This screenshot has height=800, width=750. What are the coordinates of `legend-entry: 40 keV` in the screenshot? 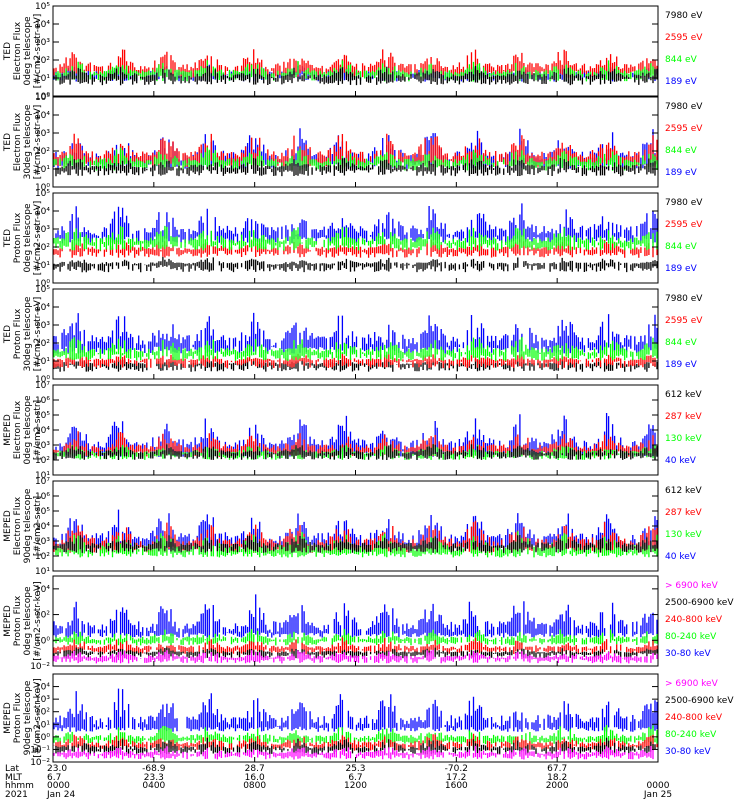 It's located at (681, 557).